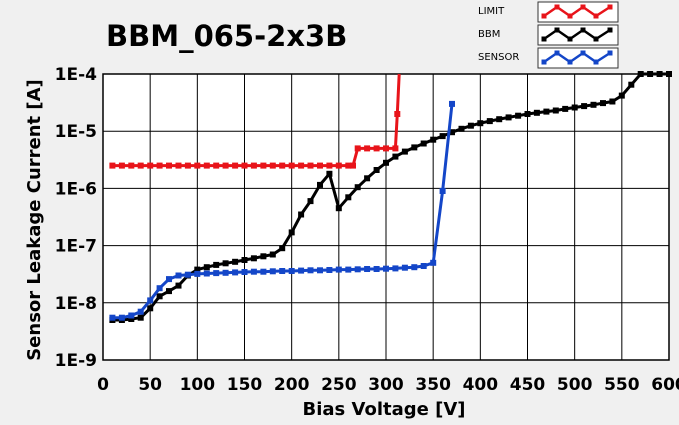 The height and width of the screenshot is (425, 679). What do you see at coordinates (226, 36) in the screenshot?
I see `chart-title: BBM_065-2x3B` at bounding box center [226, 36].